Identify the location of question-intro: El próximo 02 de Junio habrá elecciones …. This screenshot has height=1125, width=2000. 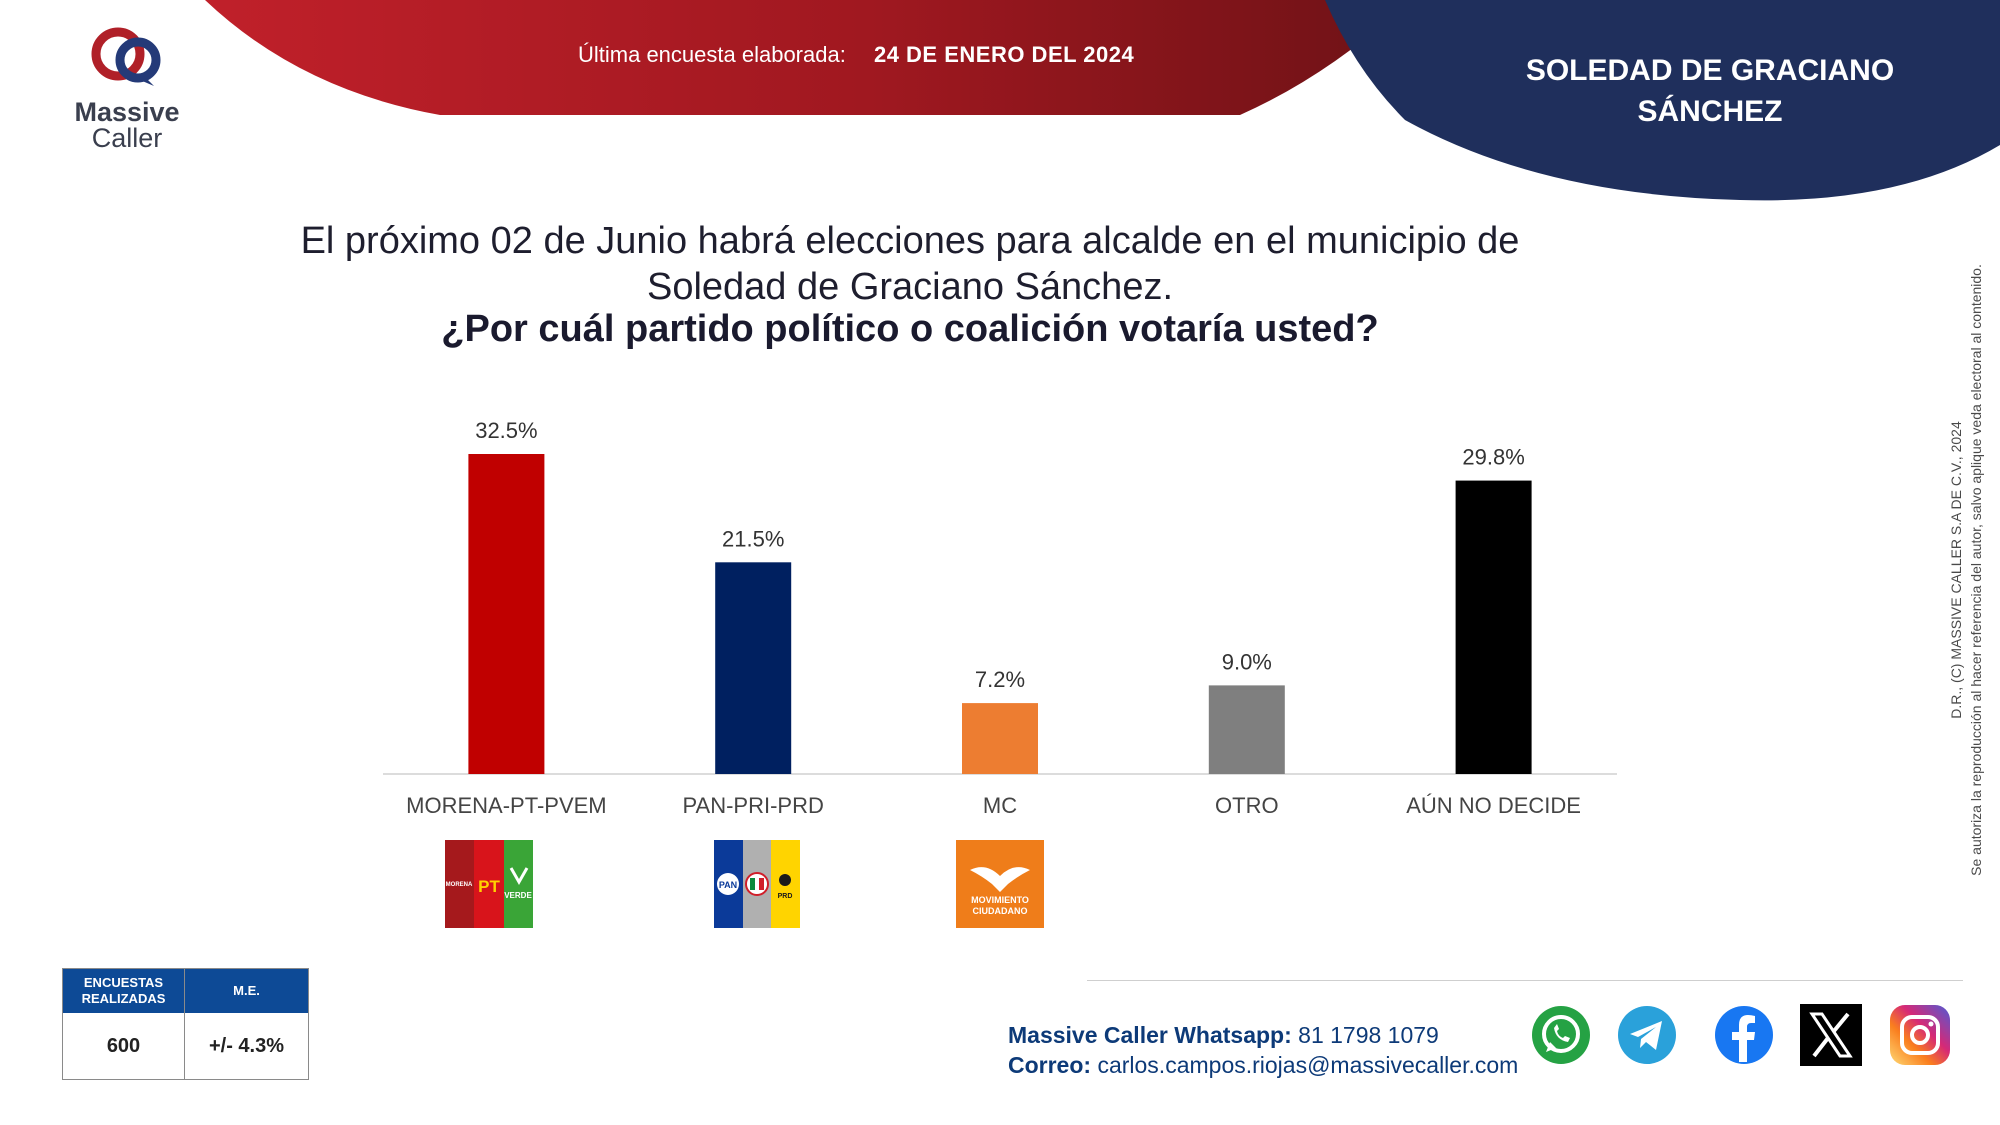
(910, 264).